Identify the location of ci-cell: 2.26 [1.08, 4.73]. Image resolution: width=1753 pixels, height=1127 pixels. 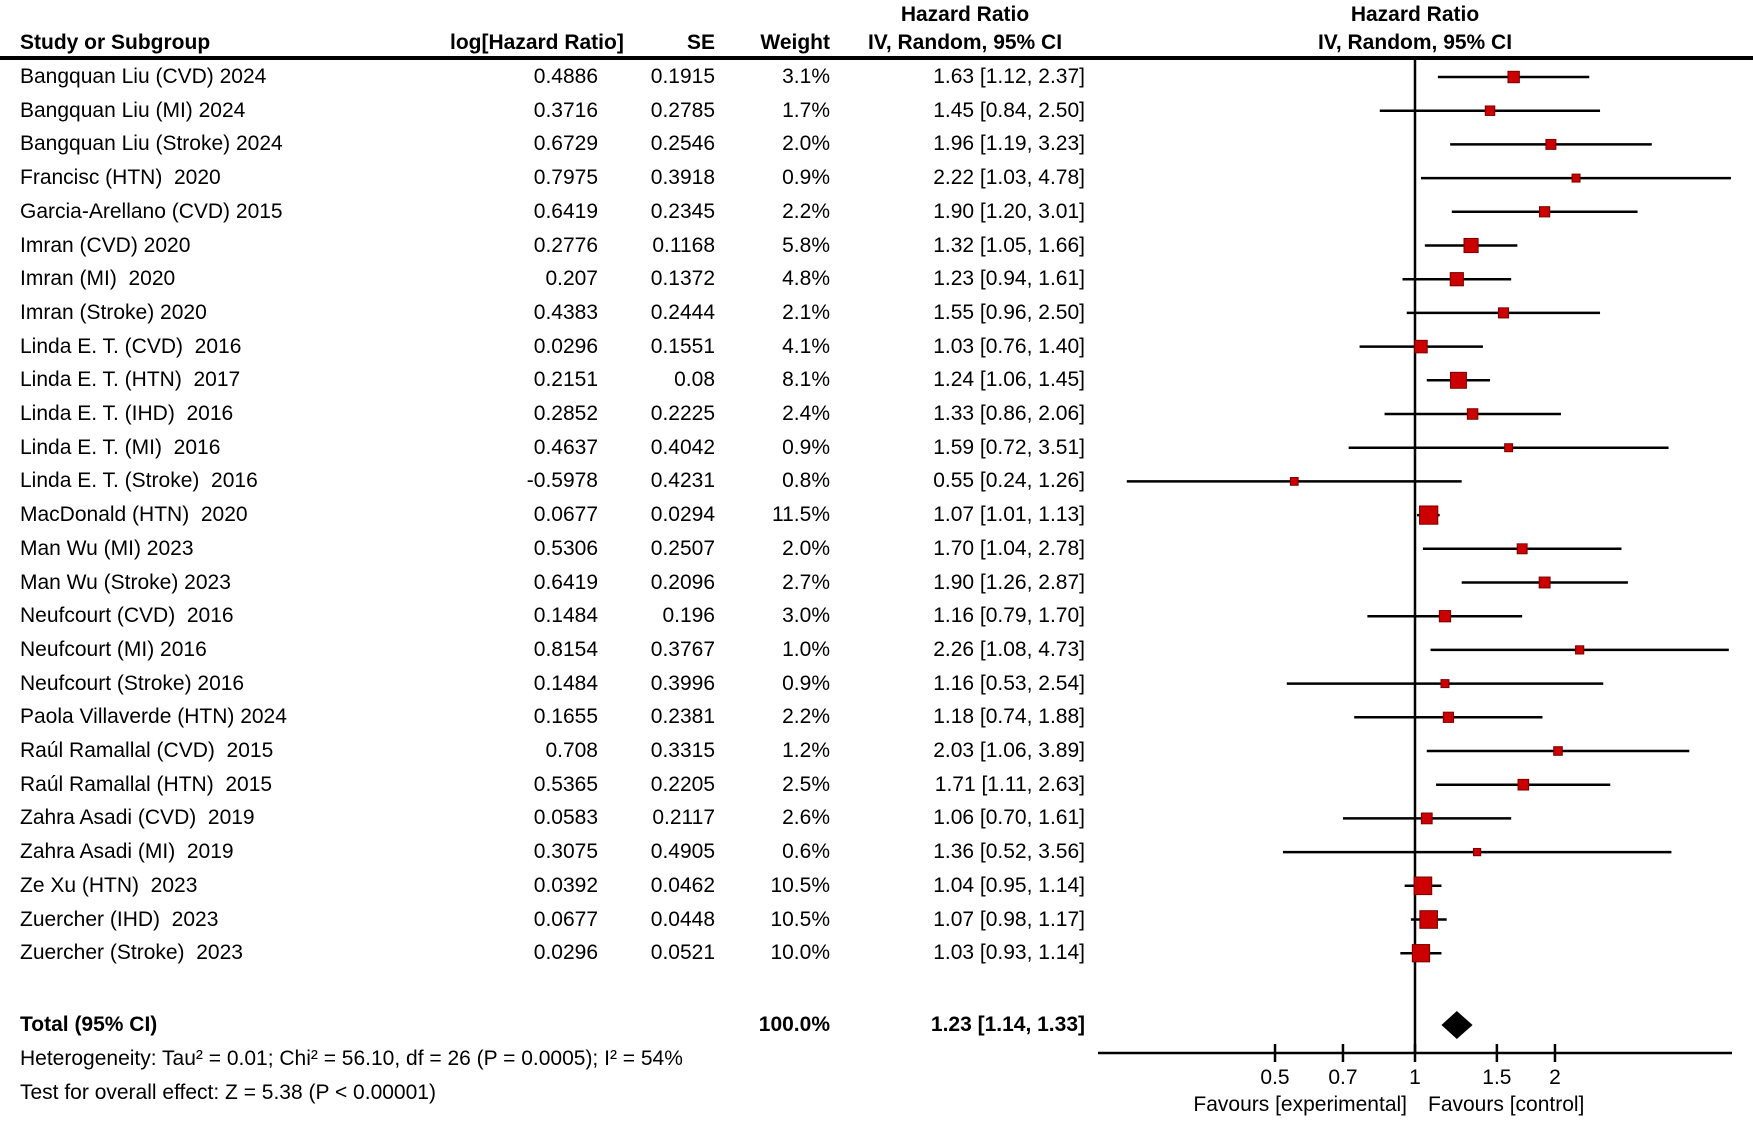
(1009, 649).